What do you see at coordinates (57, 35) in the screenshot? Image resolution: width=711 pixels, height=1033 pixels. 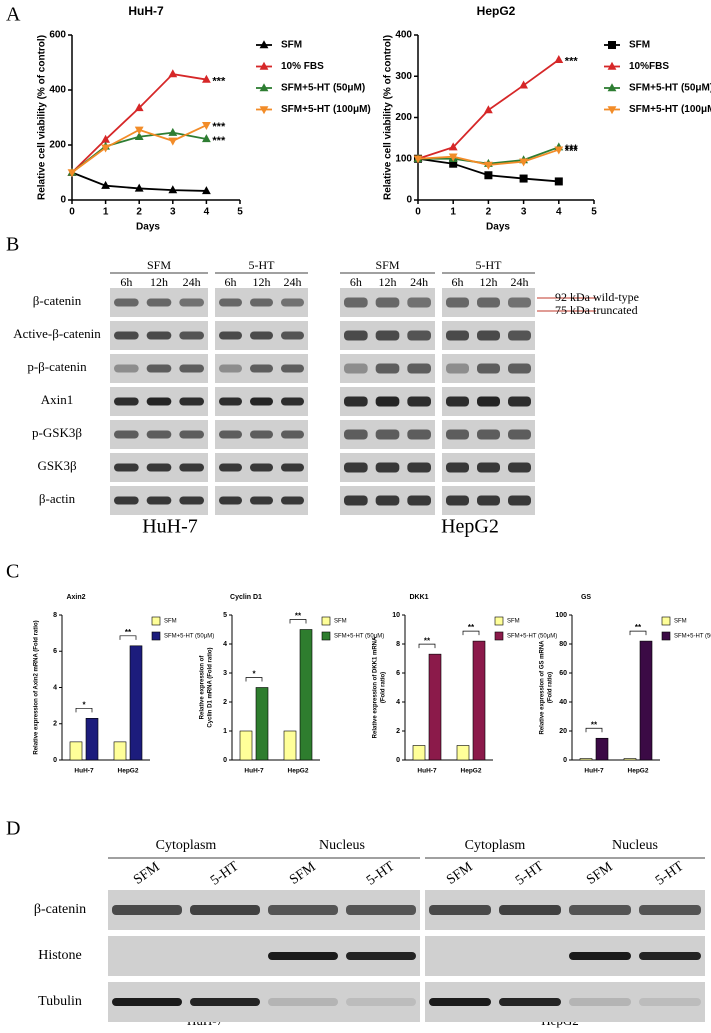 I see `y-tick-label: 600` at bounding box center [57, 35].